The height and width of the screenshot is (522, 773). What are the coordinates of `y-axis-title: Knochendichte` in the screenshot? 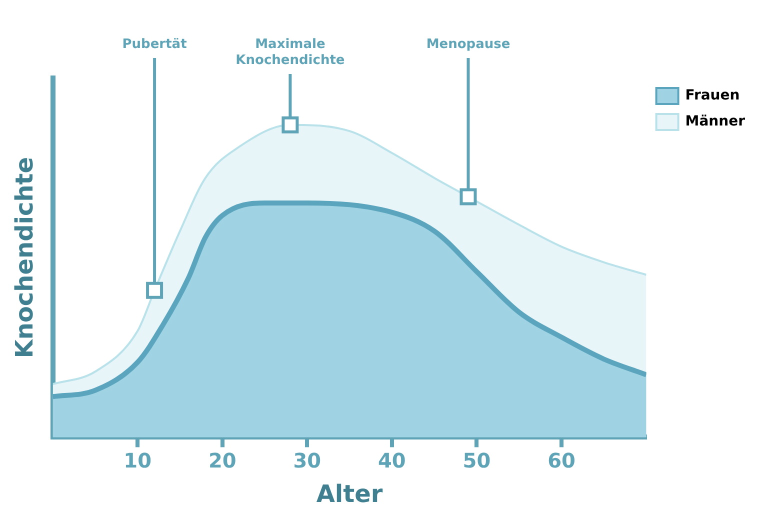 It's located at (24, 257).